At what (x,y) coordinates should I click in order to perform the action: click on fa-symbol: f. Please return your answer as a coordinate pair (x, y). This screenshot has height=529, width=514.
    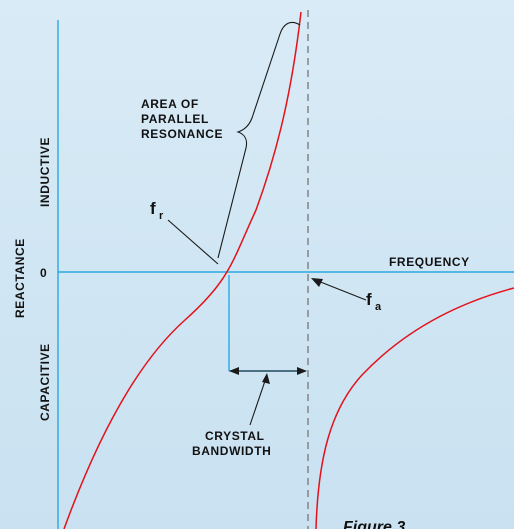
    Looking at the image, I should click on (369, 299).